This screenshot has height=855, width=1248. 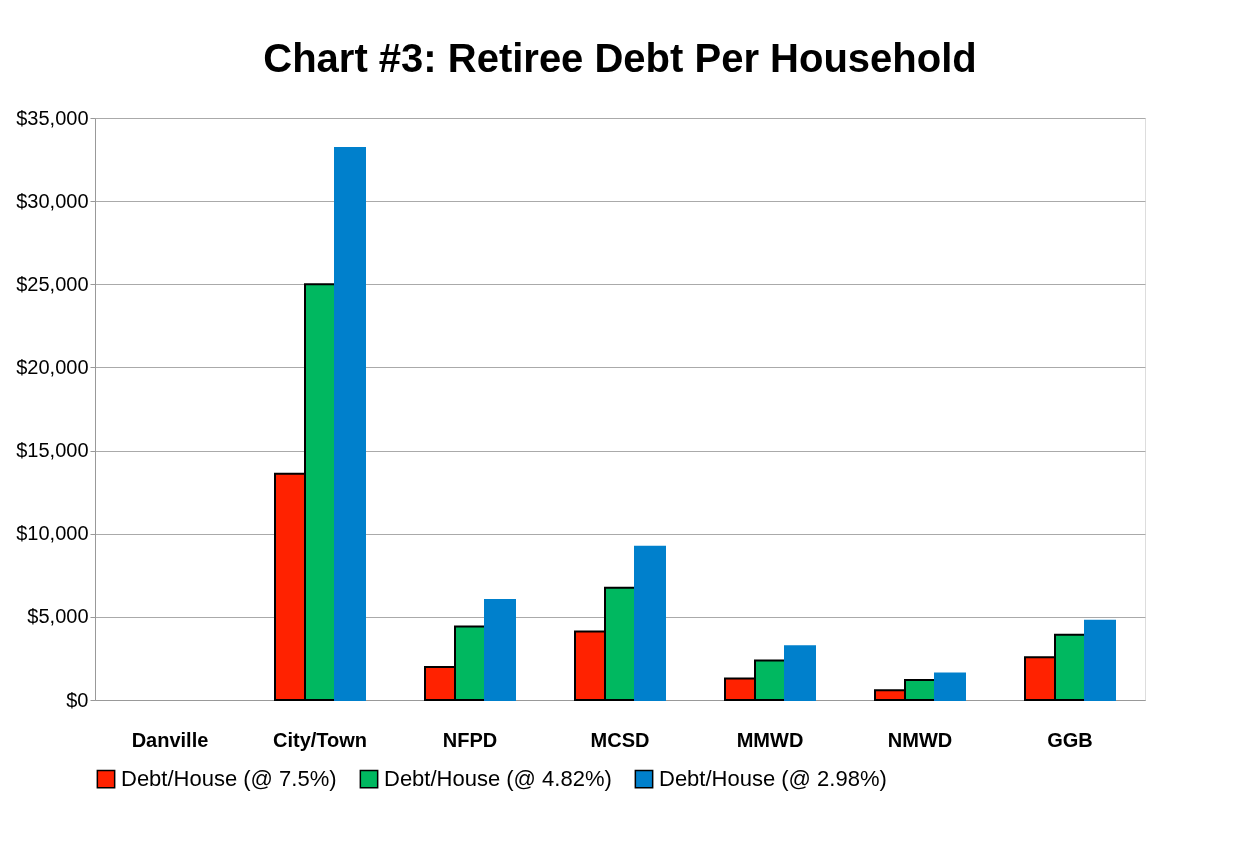 I want to click on legend-label: Debt/House (@ 4.82%), so click(x=498, y=779).